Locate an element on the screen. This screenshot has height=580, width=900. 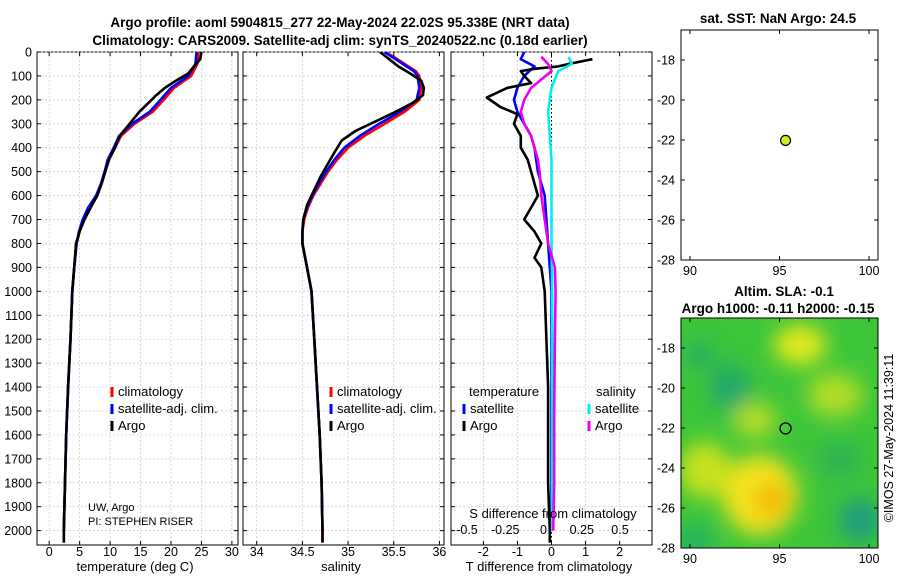
sla-argo-location-marker is located at coordinates (785, 428).